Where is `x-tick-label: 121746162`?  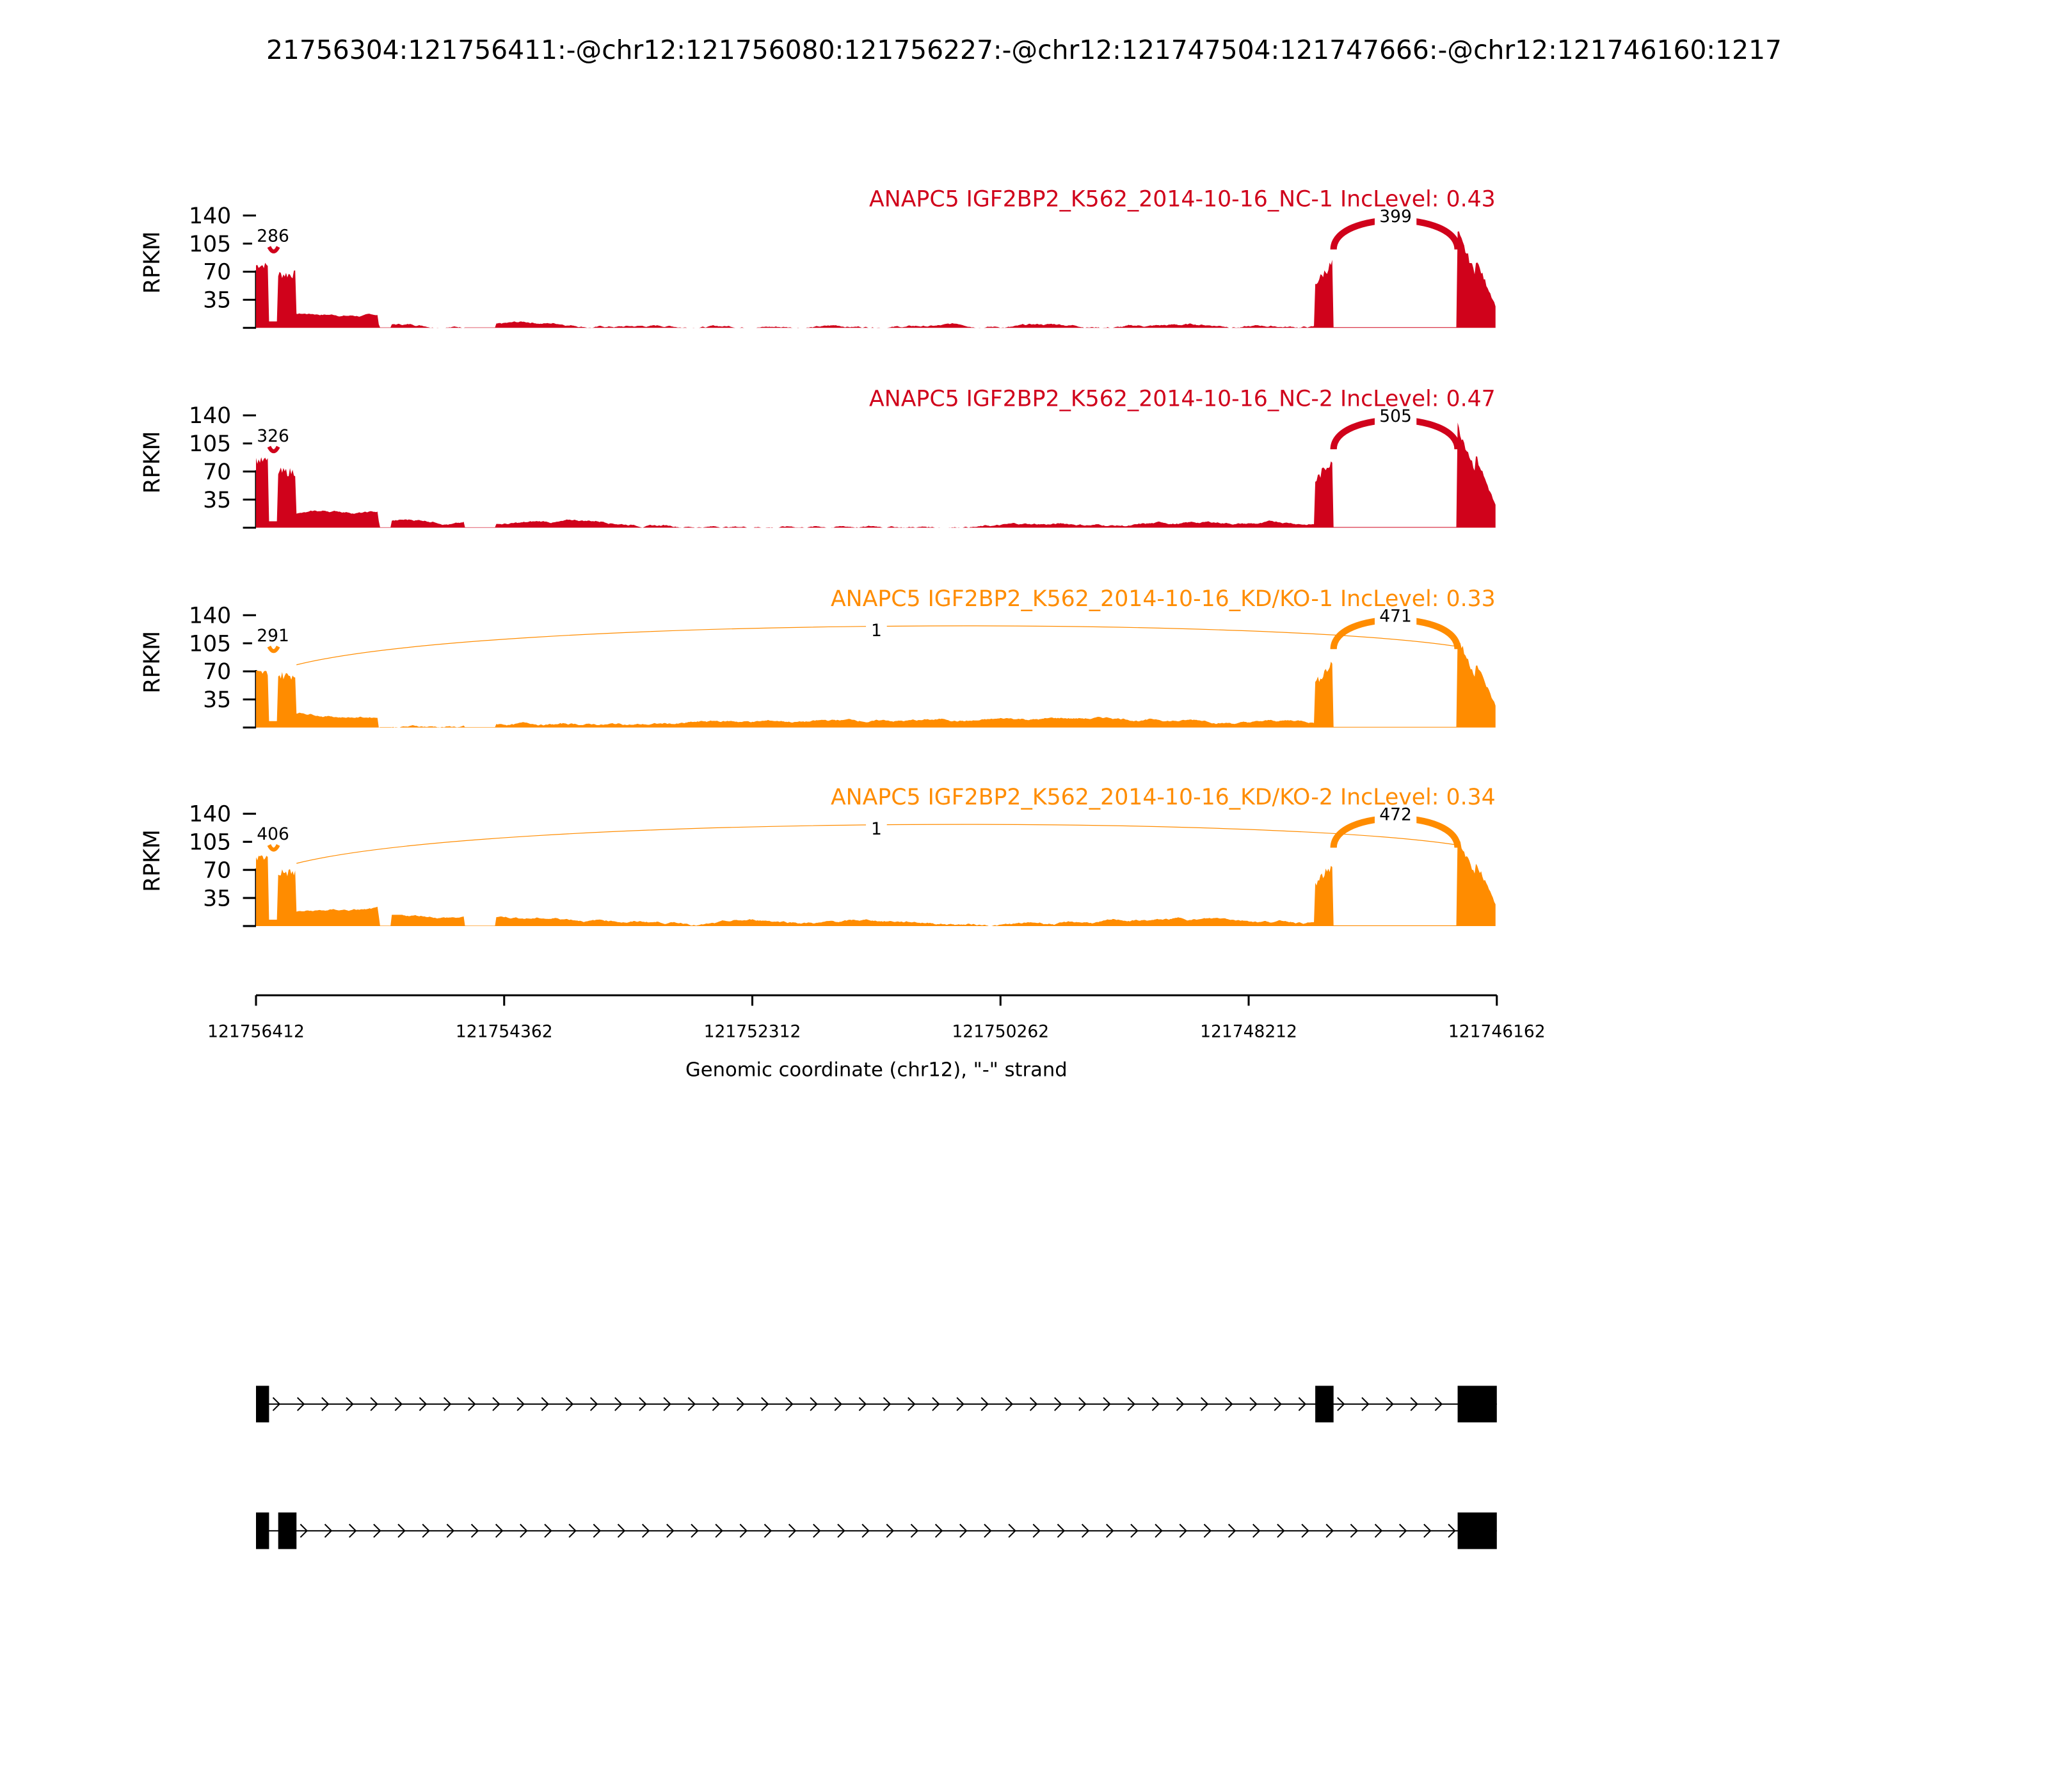
x-tick-label: 121746162 is located at coordinates (1497, 1031).